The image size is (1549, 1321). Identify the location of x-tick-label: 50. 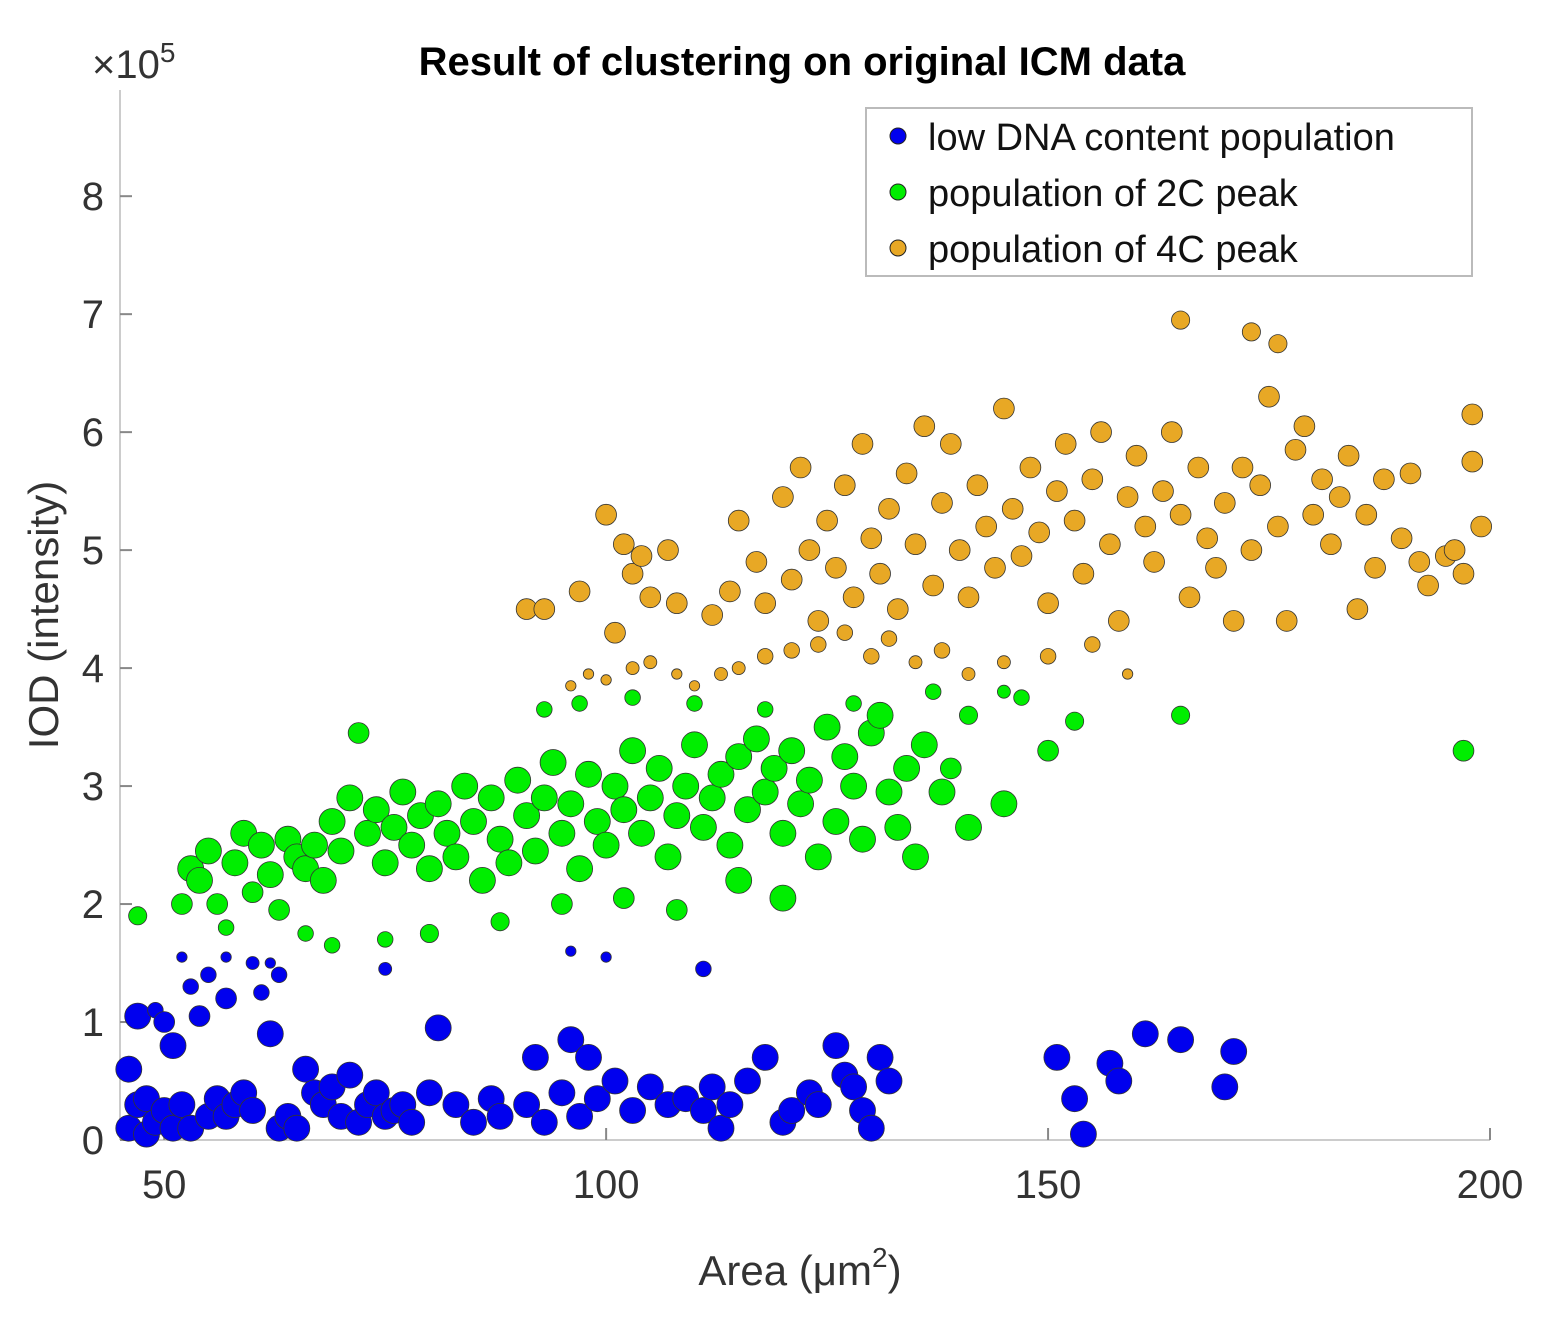
(164, 1185).